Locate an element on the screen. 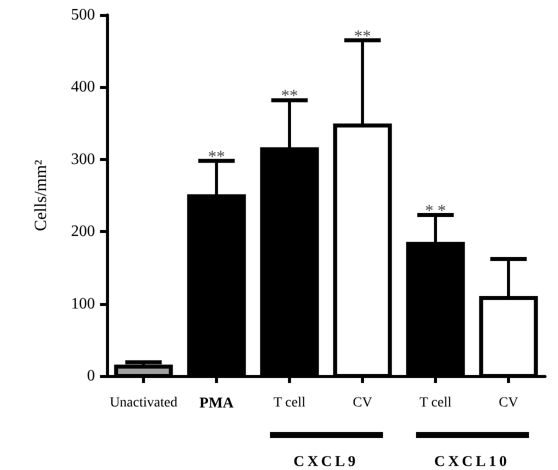 The width and height of the screenshot is (558, 470). text: CXCL10 is located at coordinates (472, 462).